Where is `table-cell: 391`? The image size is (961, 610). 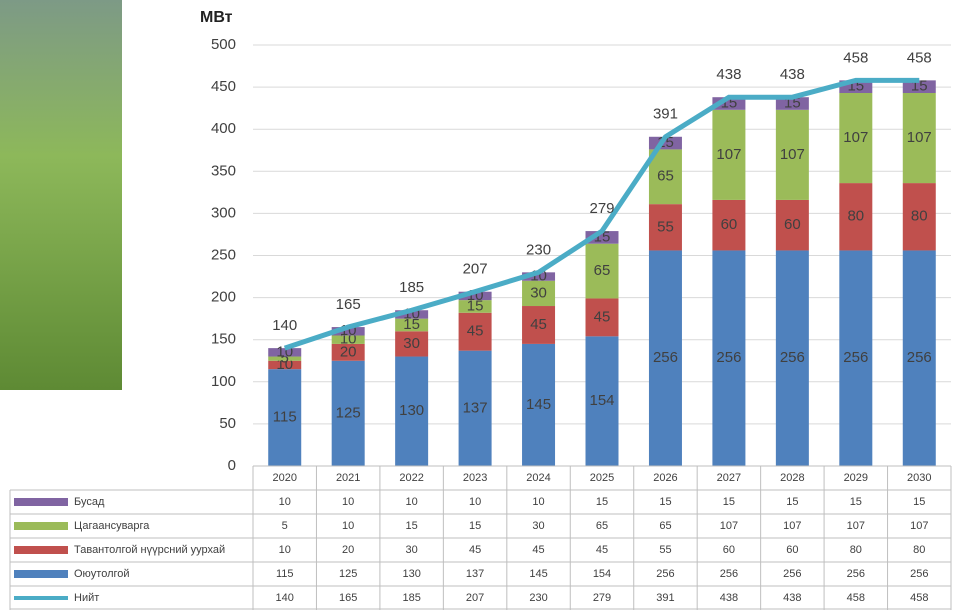 table-cell: 391 is located at coordinates (665, 598).